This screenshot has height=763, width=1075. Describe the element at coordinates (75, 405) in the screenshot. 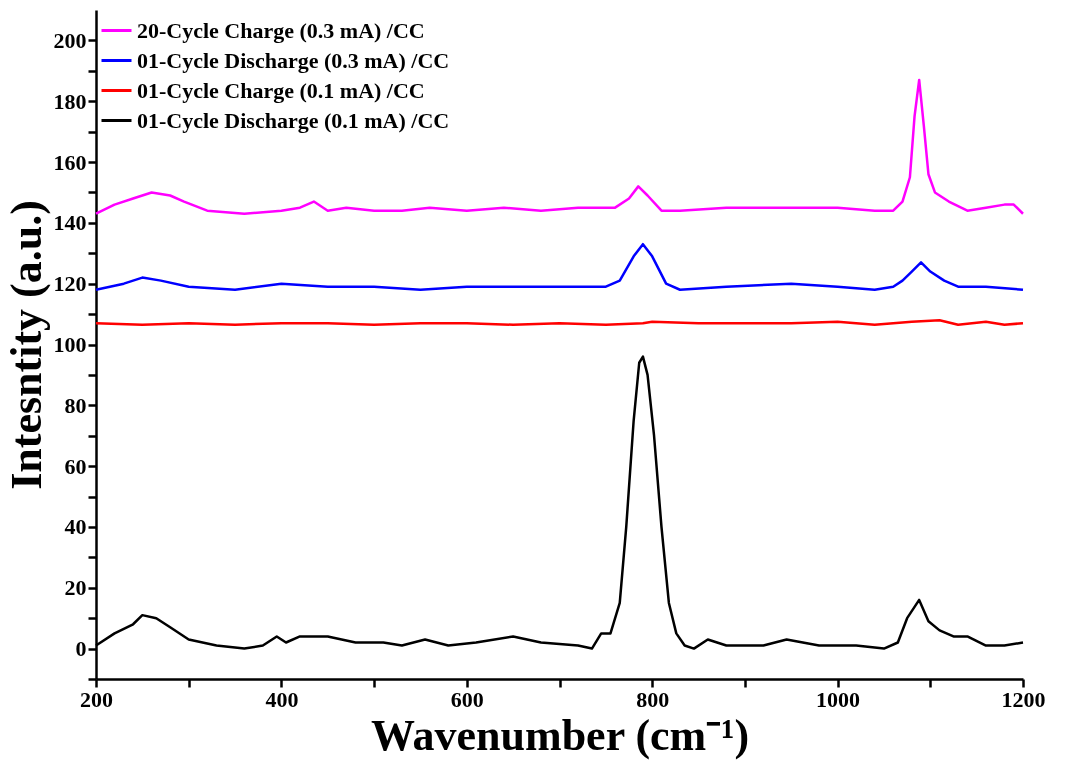

I see `y-tick-label: 80` at that location.